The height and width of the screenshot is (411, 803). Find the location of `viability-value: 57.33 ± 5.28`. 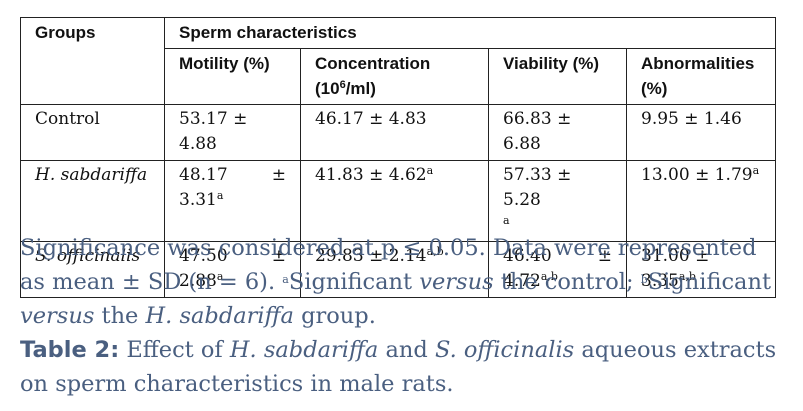

viability-value: 57.33 ± 5.28 is located at coordinates (537, 187).